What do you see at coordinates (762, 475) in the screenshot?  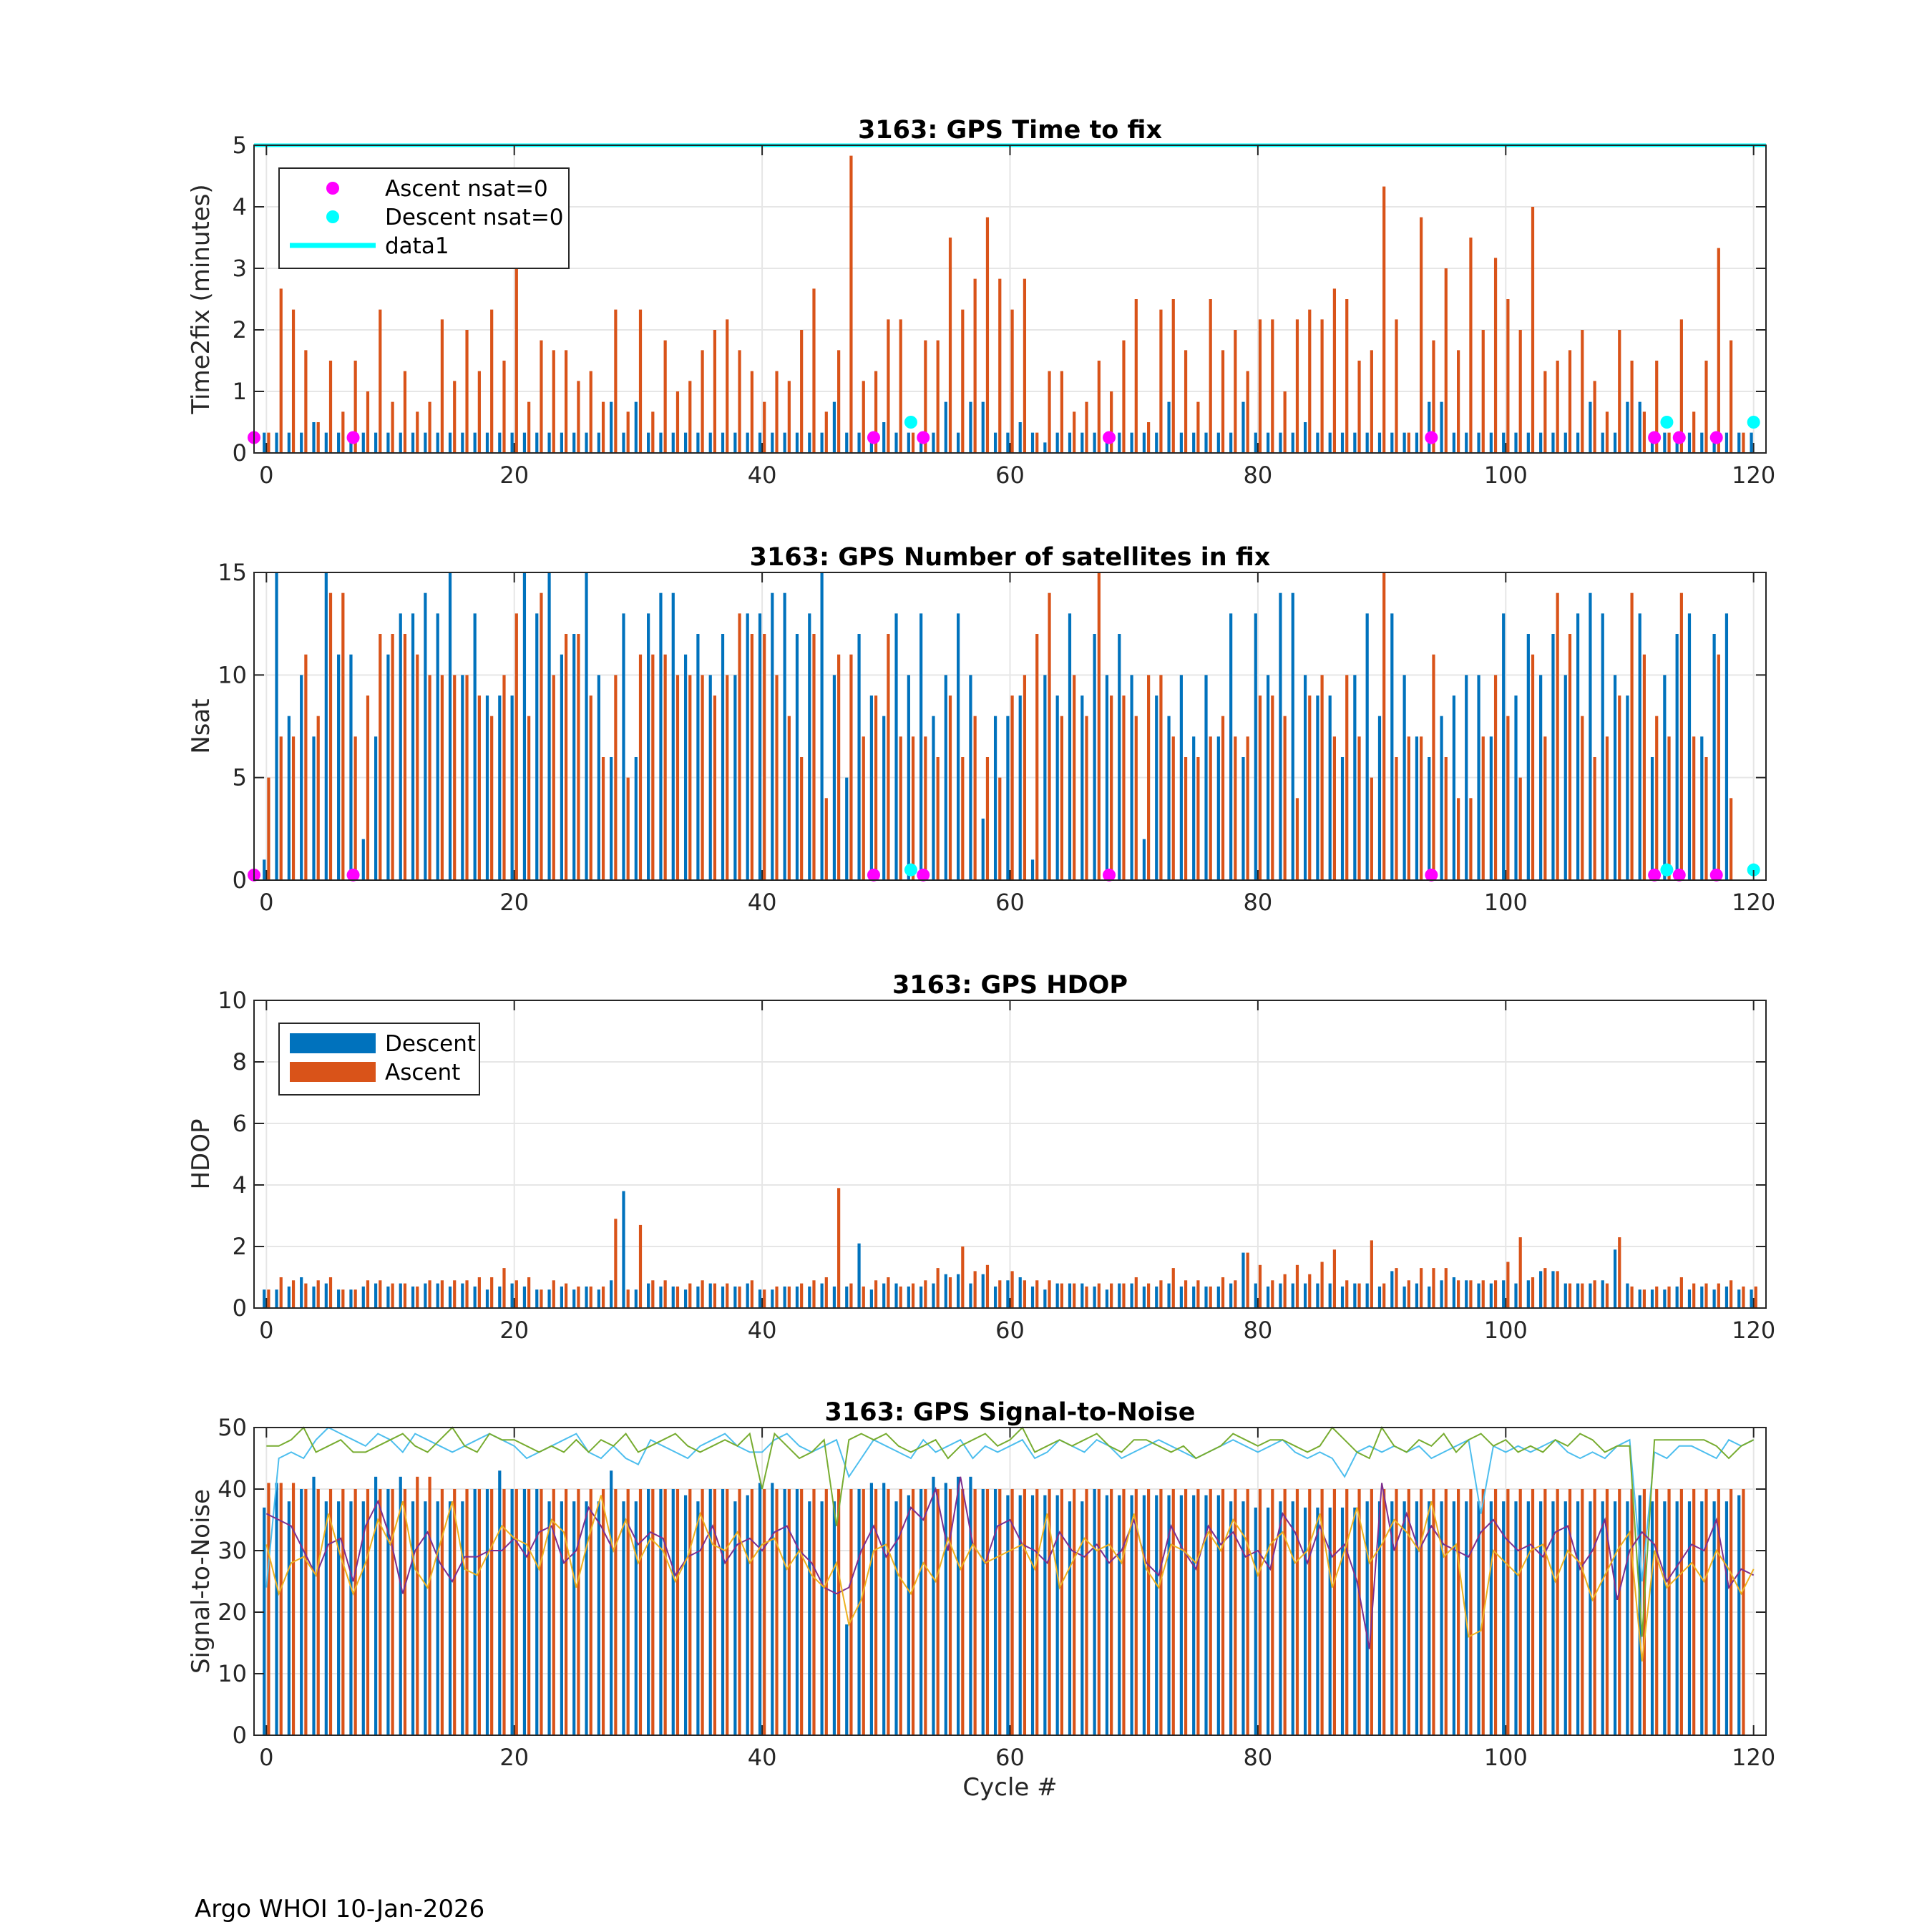 I see `x-tick-label: 40` at bounding box center [762, 475].